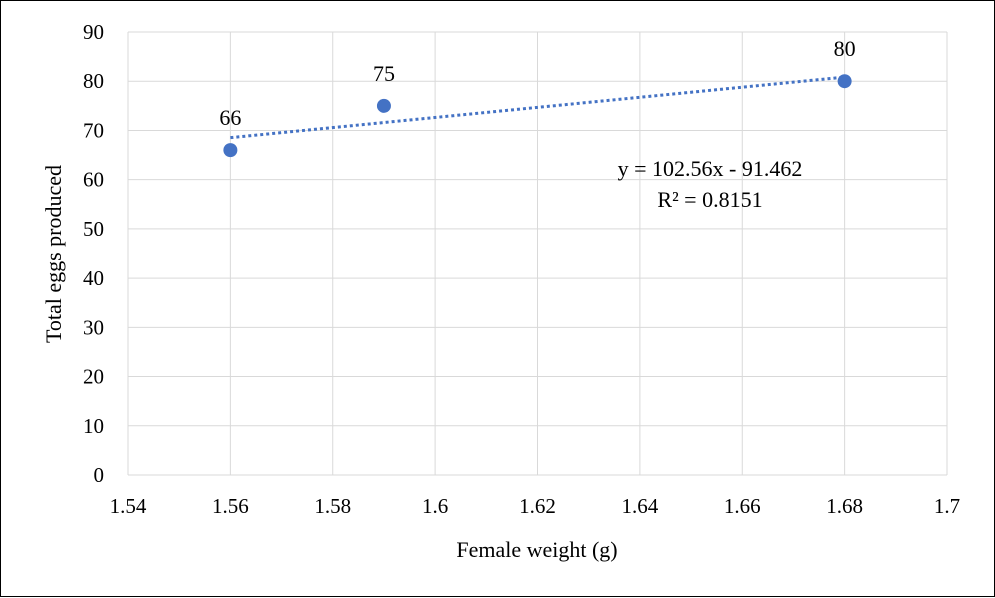 The image size is (995, 598). Describe the element at coordinates (845, 48) in the screenshot. I see `data-label-2: 80` at that location.